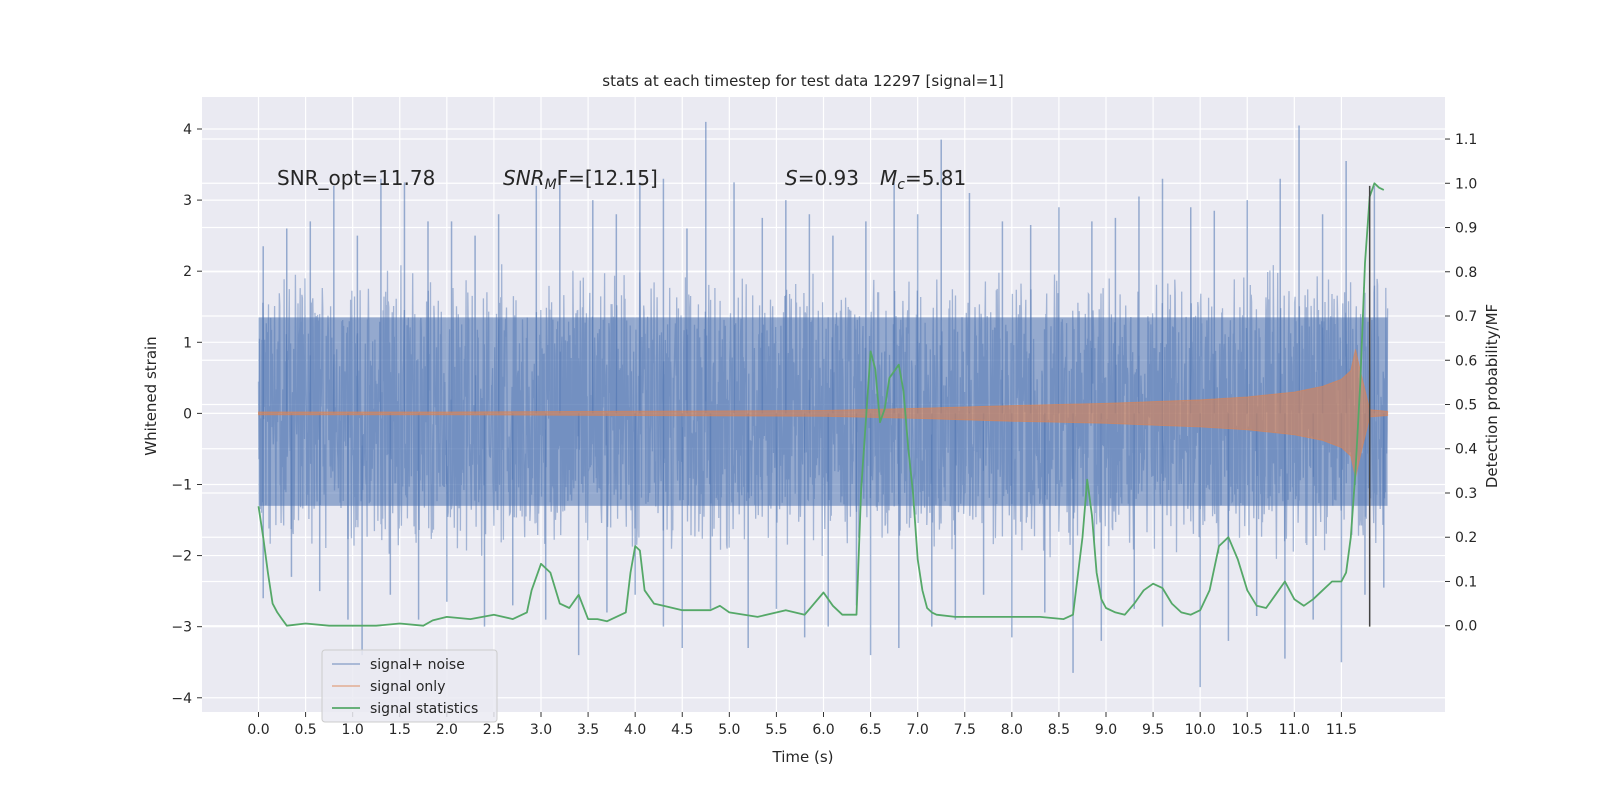 The image size is (1600, 800). Describe the element at coordinates (1466, 582) in the screenshot. I see `y-right-tick-label: 0.1` at that location.